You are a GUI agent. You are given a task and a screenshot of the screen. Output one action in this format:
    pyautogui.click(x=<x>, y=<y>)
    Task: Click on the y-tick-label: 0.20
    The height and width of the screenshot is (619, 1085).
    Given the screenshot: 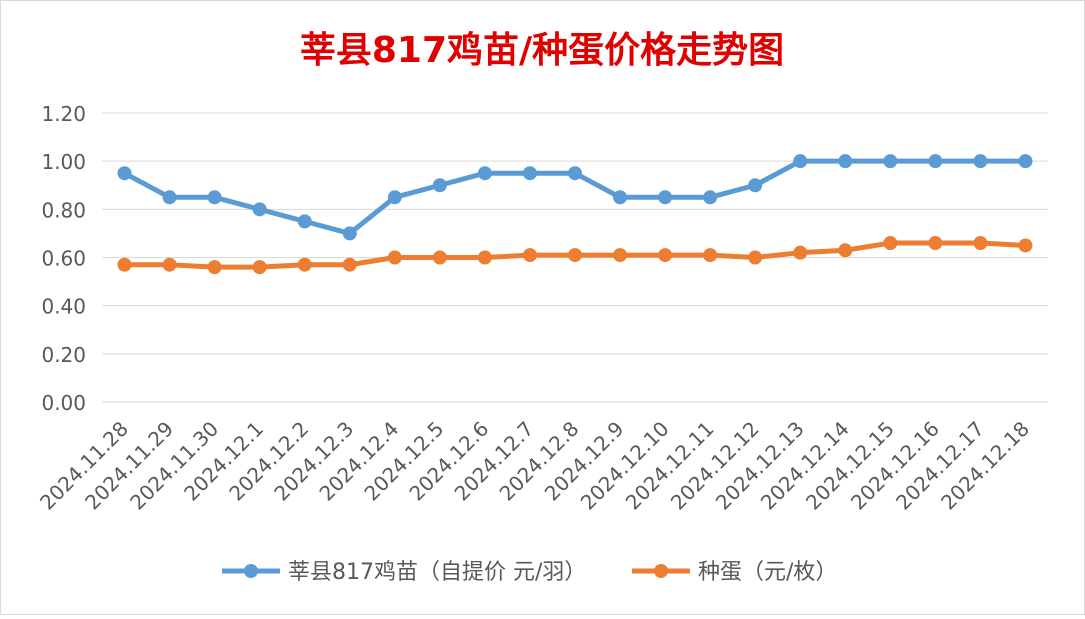 What is the action you would take?
    pyautogui.click(x=63, y=355)
    